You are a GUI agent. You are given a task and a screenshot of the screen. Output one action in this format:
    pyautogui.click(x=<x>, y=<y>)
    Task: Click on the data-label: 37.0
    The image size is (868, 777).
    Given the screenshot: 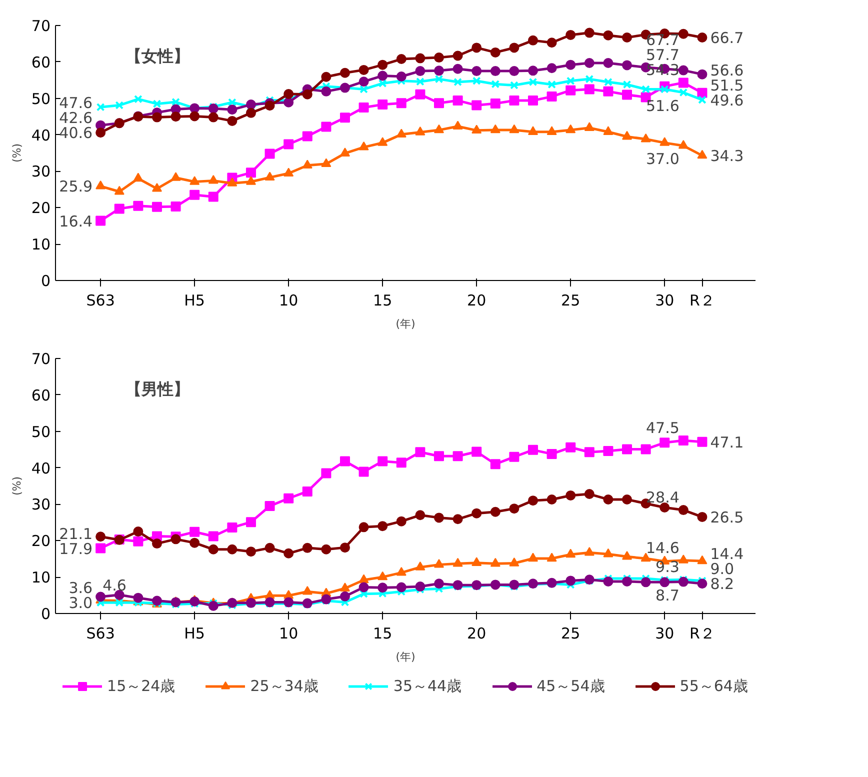 What is the action you would take?
    pyautogui.click(x=663, y=159)
    